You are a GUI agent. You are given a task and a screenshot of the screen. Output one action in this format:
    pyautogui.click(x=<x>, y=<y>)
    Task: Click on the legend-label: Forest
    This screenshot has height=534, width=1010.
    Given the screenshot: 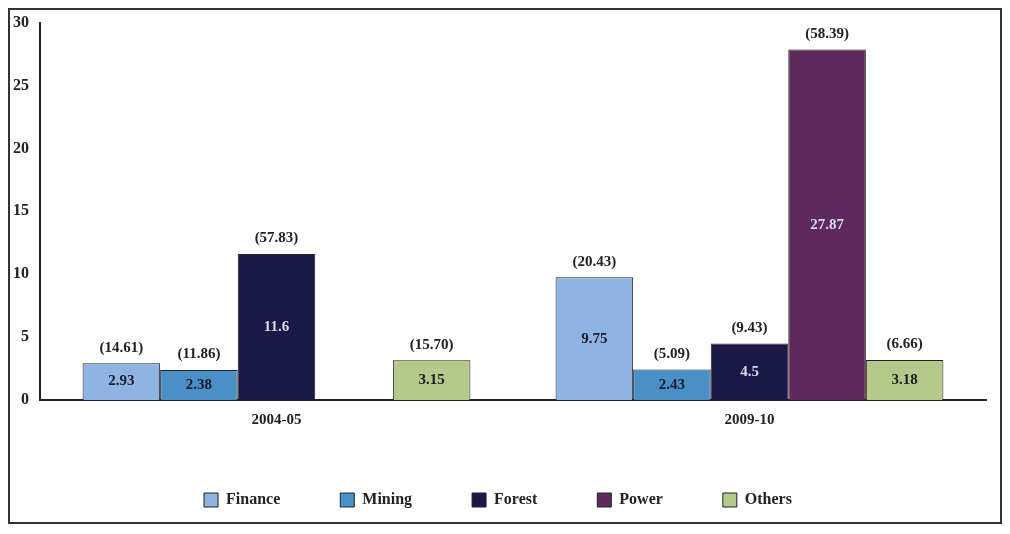 What is the action you would take?
    pyautogui.click(x=516, y=499)
    